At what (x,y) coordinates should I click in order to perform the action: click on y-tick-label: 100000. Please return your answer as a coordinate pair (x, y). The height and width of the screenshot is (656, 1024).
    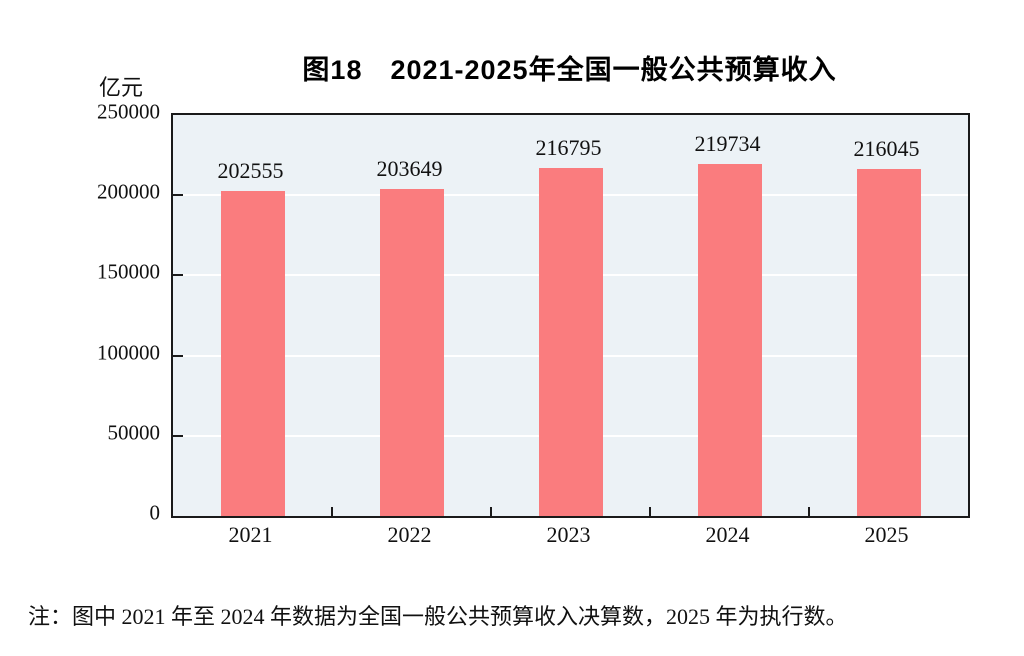
    Looking at the image, I should click on (128, 352).